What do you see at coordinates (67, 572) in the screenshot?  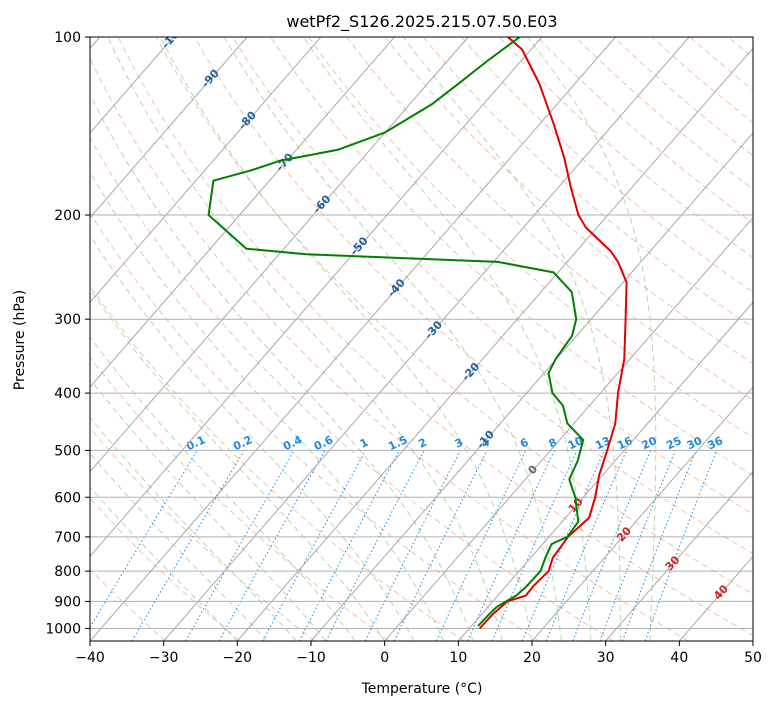 I see `y-tick-label: 800` at bounding box center [67, 572].